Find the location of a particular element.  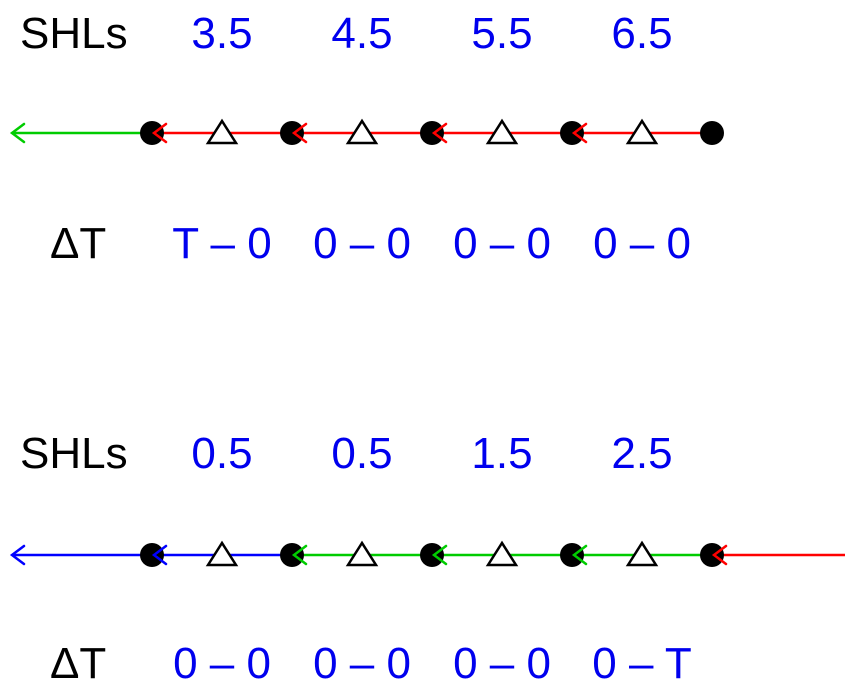

shl-value: 2.5 is located at coordinates (641, 453).